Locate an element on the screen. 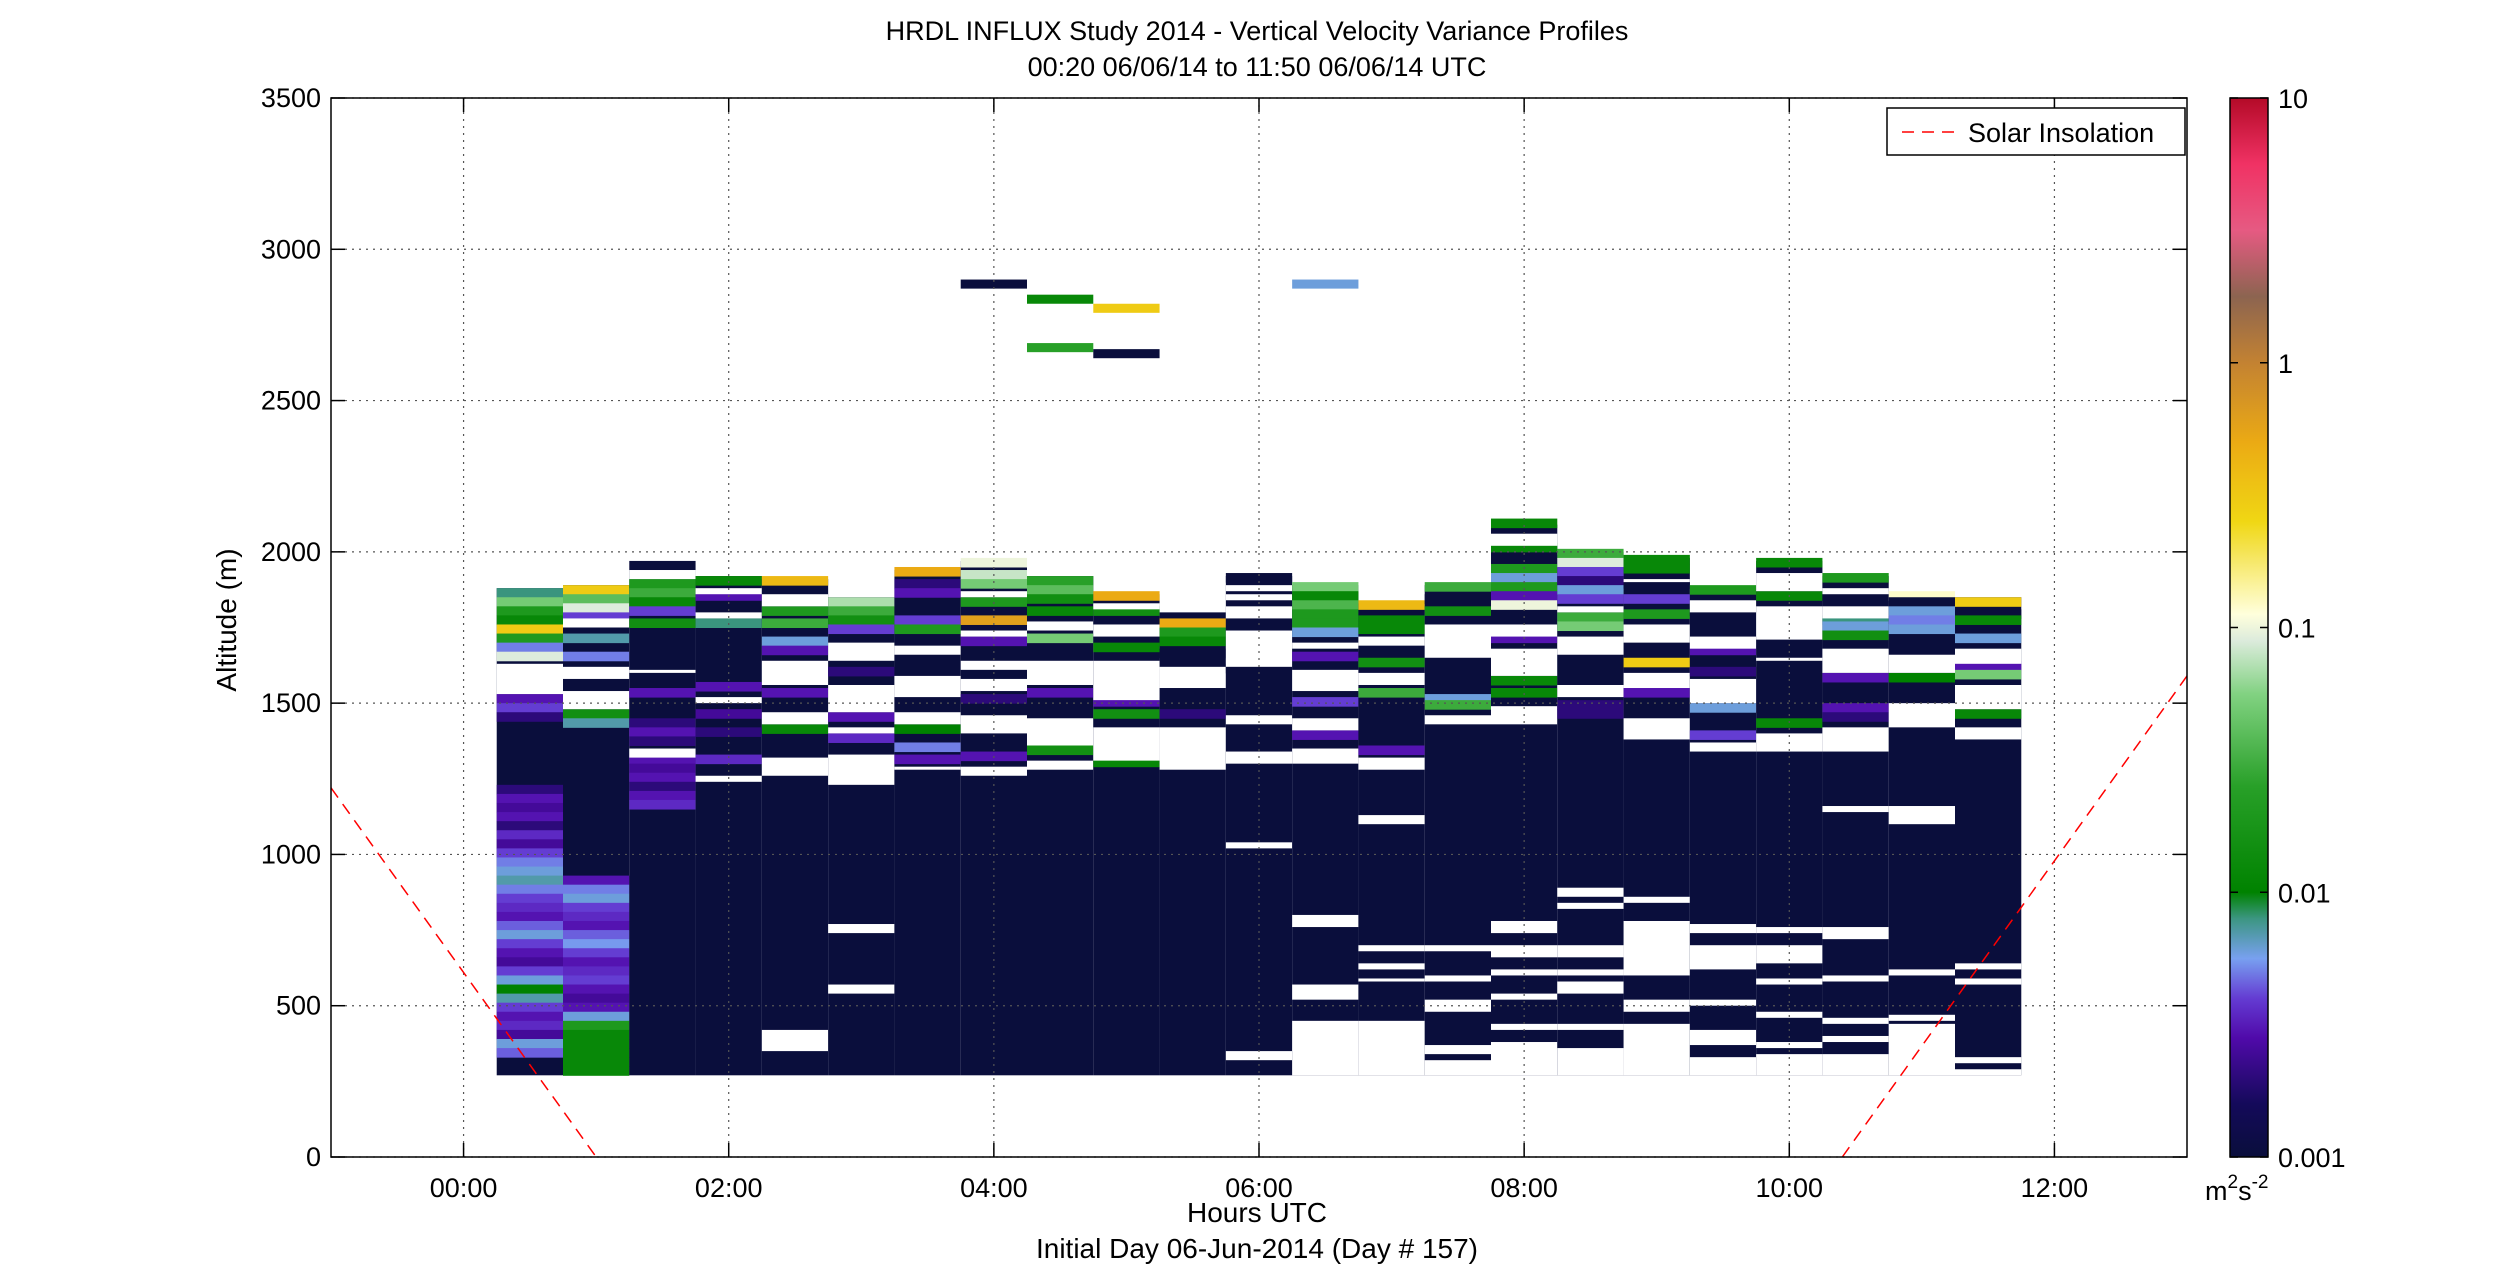 The width and height of the screenshot is (2515, 1287). y-axis-label: Altitude (m) is located at coordinates (226, 619).